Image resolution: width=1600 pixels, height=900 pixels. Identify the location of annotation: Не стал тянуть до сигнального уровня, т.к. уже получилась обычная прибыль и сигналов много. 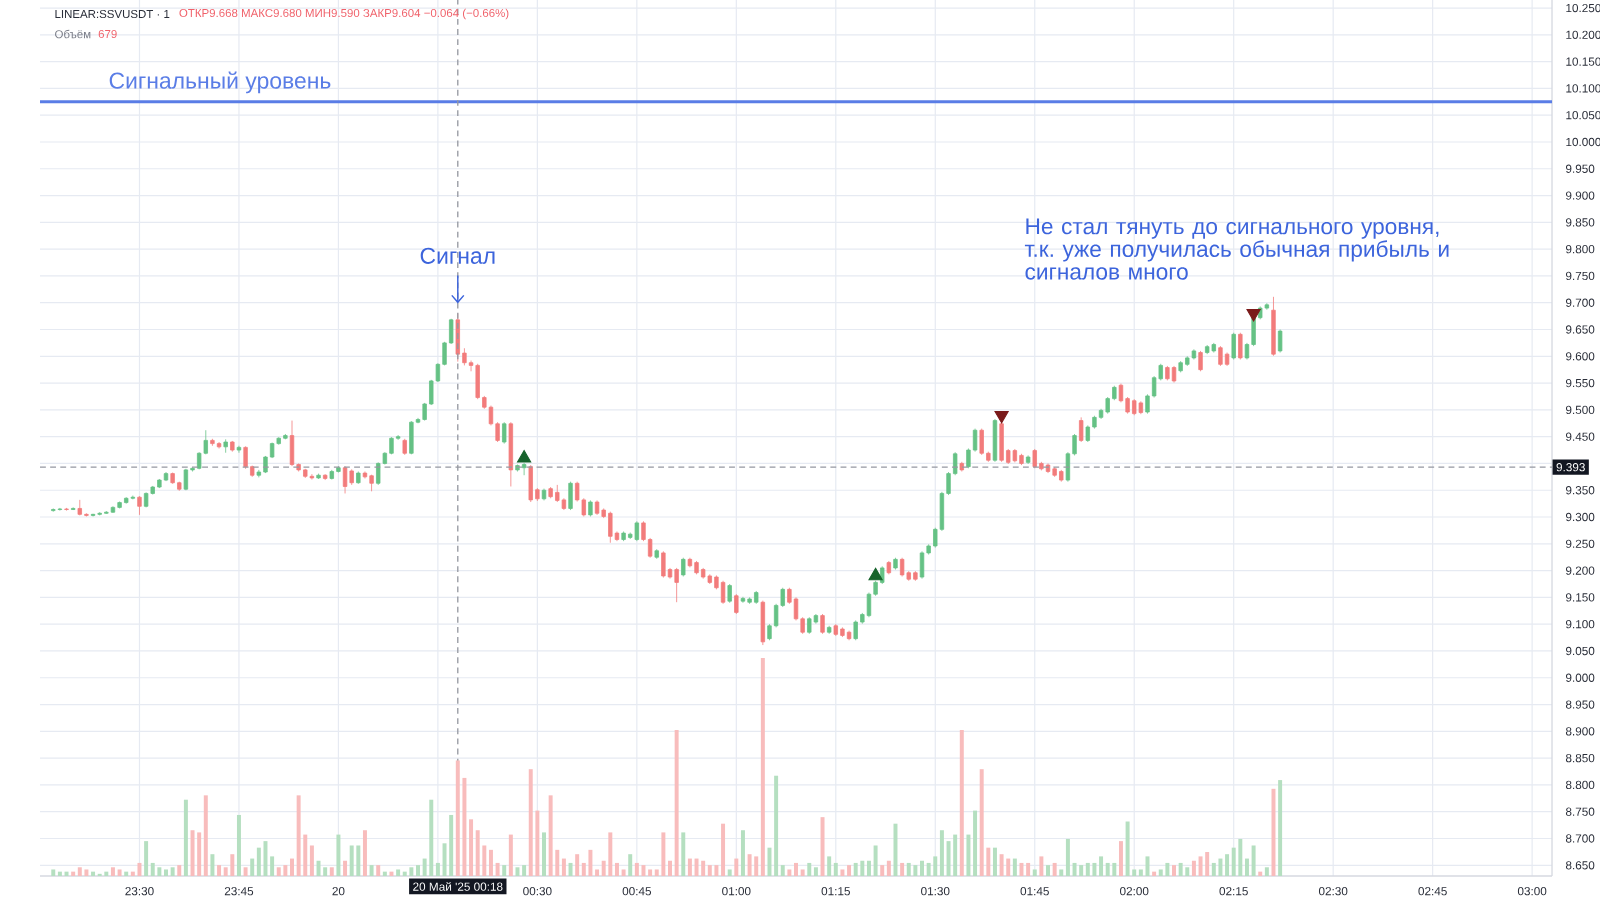
(1236, 249).